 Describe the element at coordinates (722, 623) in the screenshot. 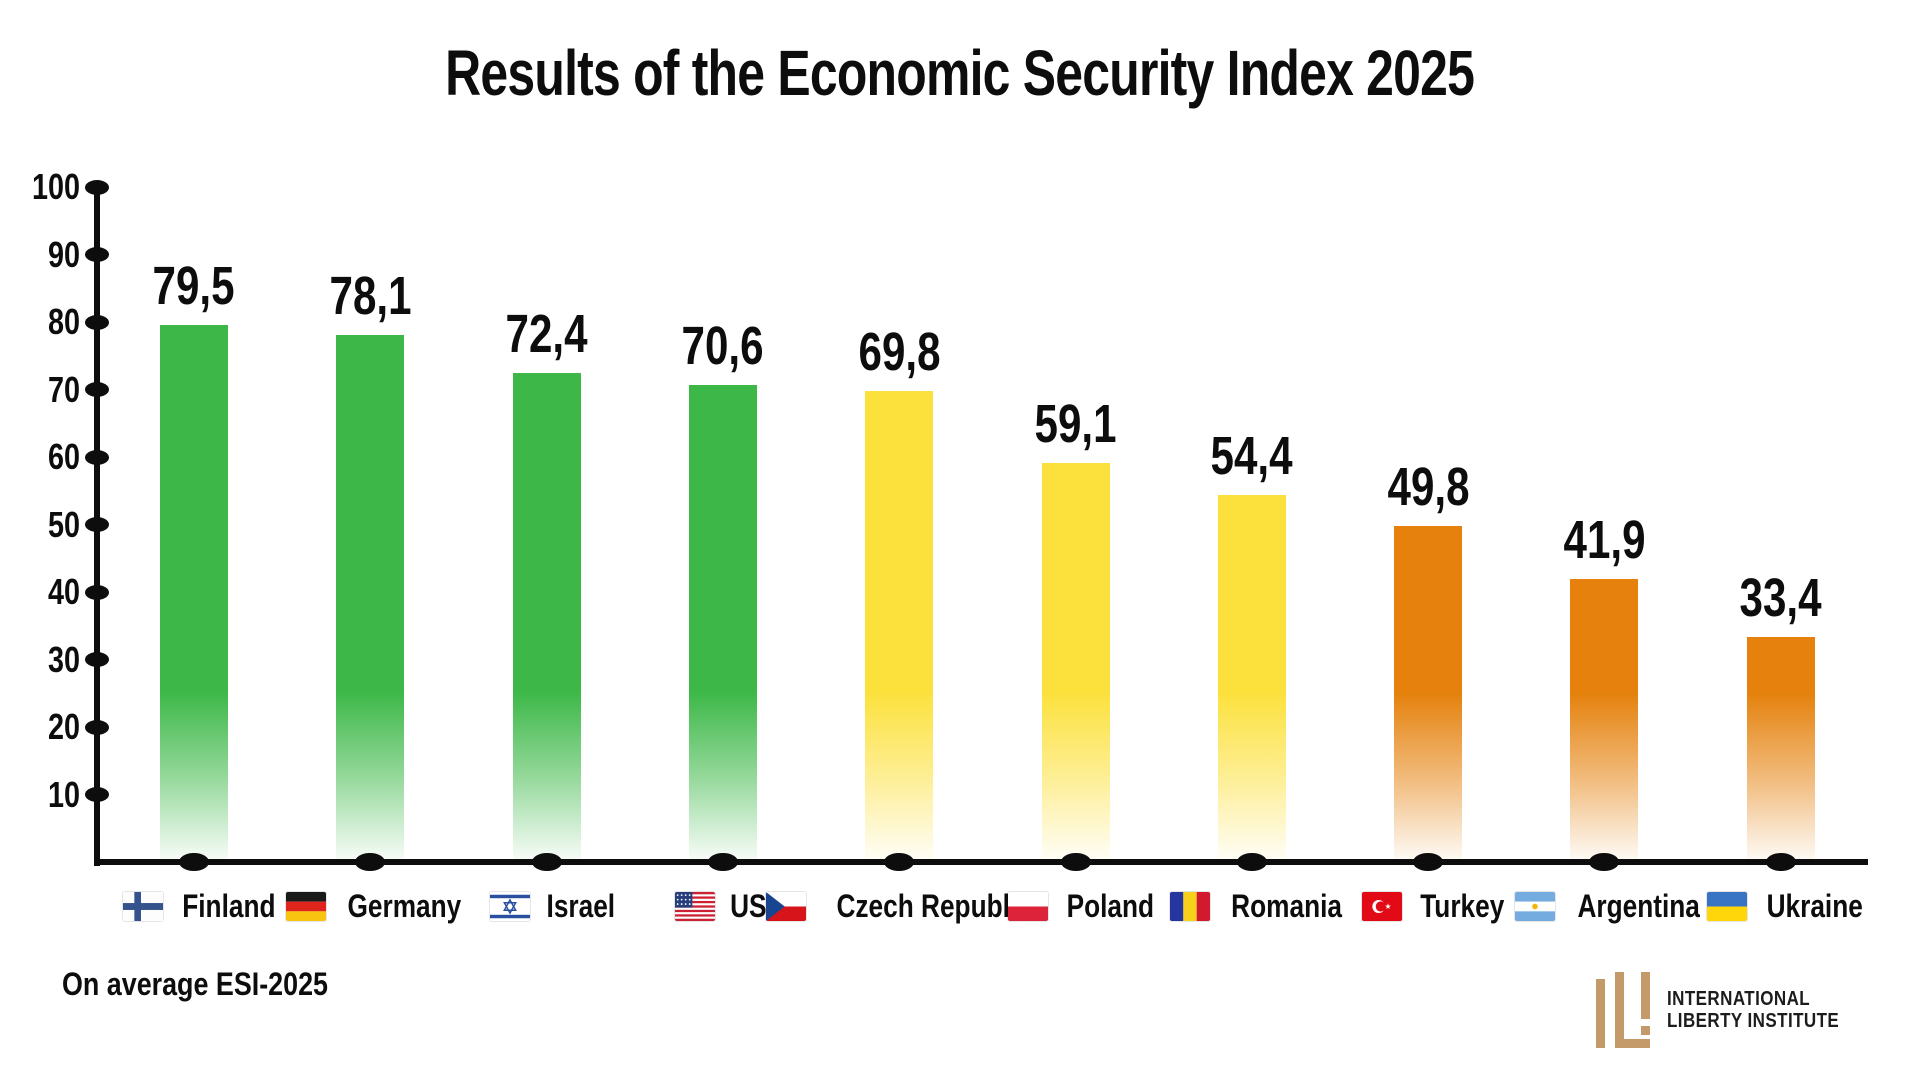

I see `bar-usa` at that location.